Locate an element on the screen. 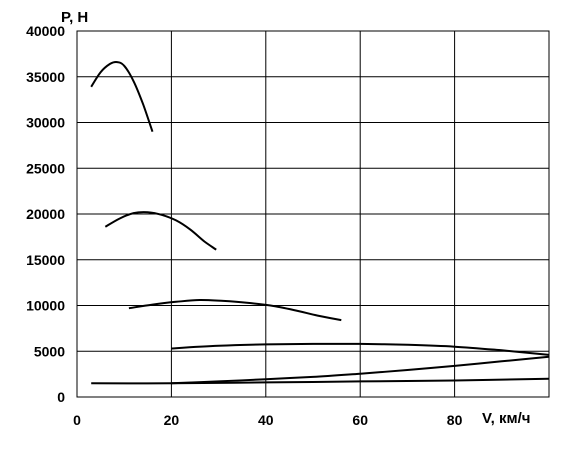  y-tick-label: 30000 is located at coordinates (45, 123).